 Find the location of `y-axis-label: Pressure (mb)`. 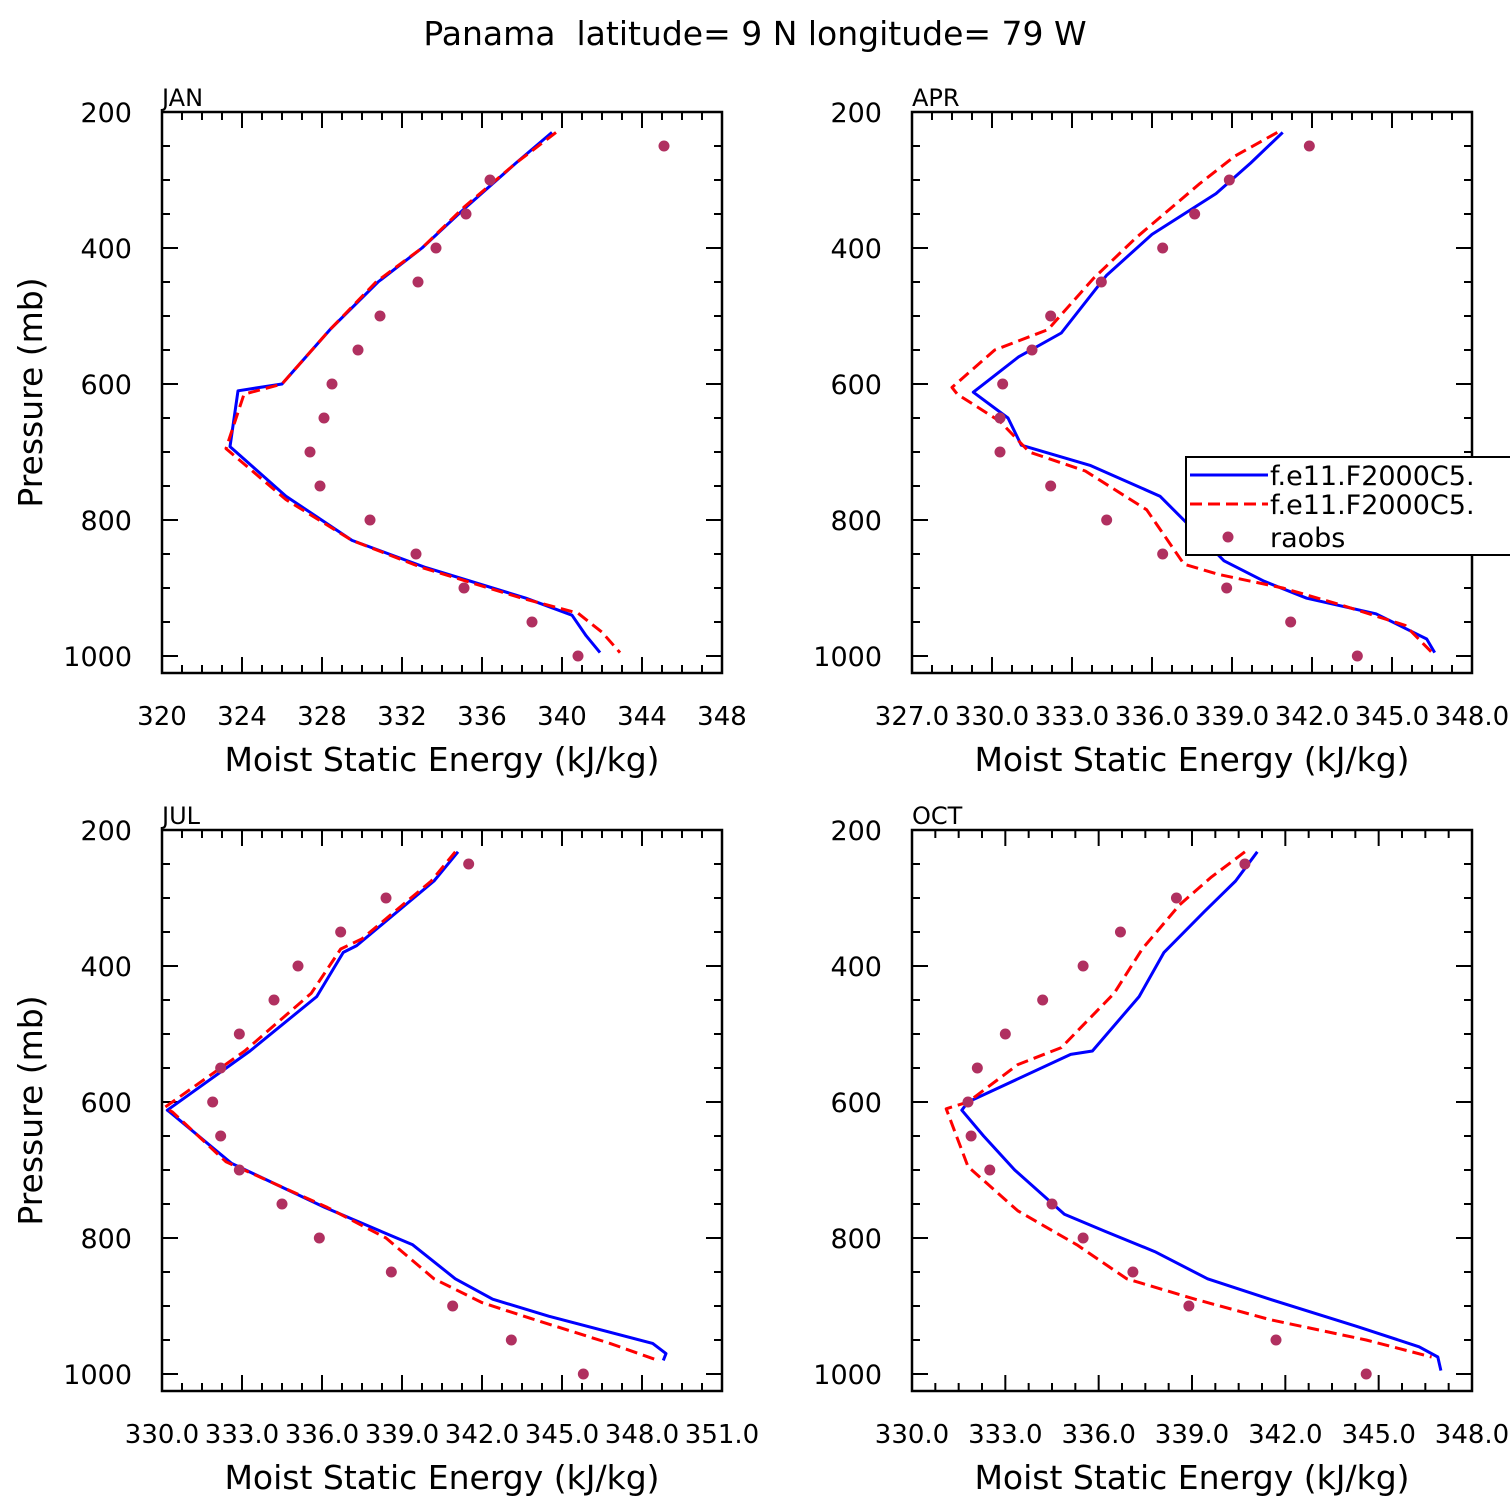

y-axis-label: Pressure (mb) is located at coordinates (30, 1110).